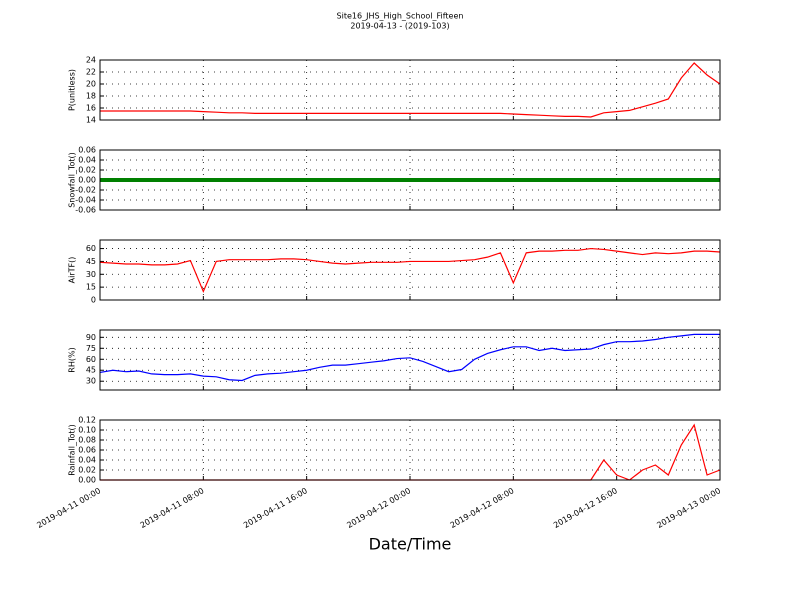  Describe the element at coordinates (585, 508) in the screenshot. I see `x-tick-label: 2019-04-12 16:00` at that location.